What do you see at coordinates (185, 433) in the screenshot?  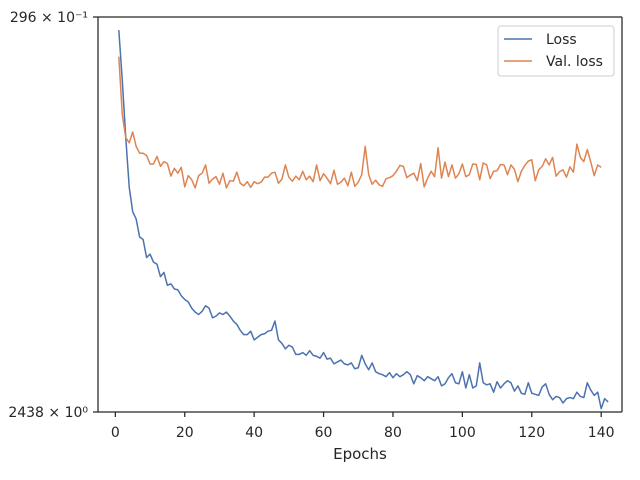 I see `x-tick-label: 20` at bounding box center [185, 433].